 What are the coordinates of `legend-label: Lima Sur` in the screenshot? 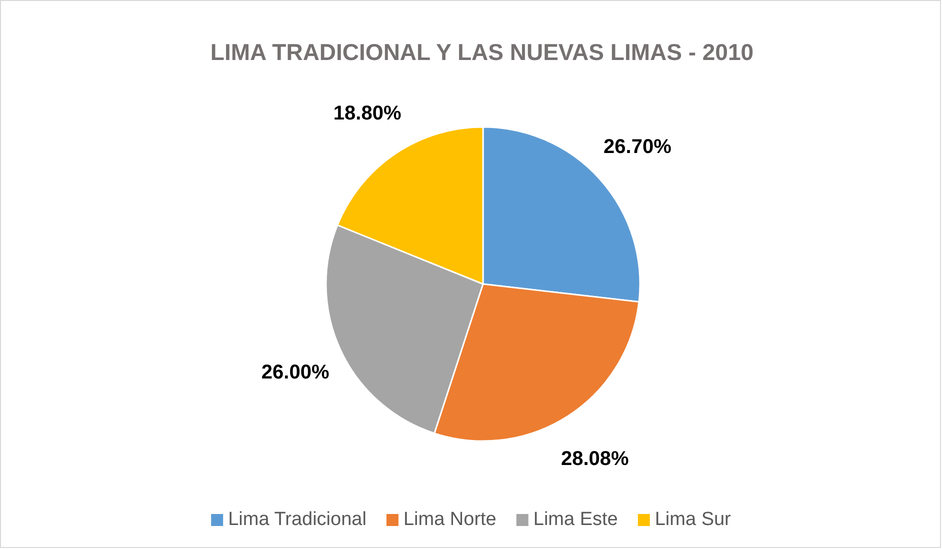 It's located at (693, 519).